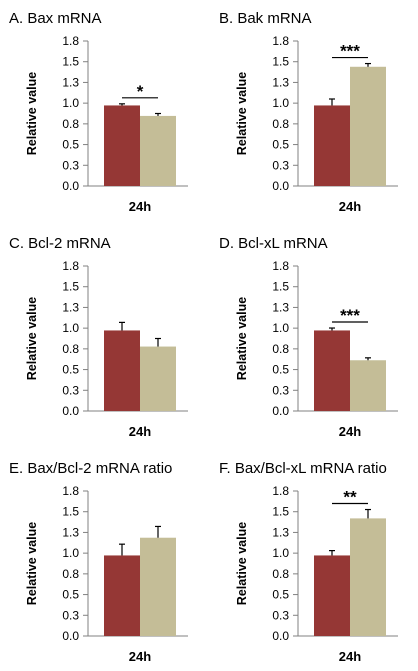 The height and width of the screenshot is (671, 418). What do you see at coordinates (273, 243) in the screenshot?
I see `panel-title: D. Bcl-xL mRNA` at bounding box center [273, 243].